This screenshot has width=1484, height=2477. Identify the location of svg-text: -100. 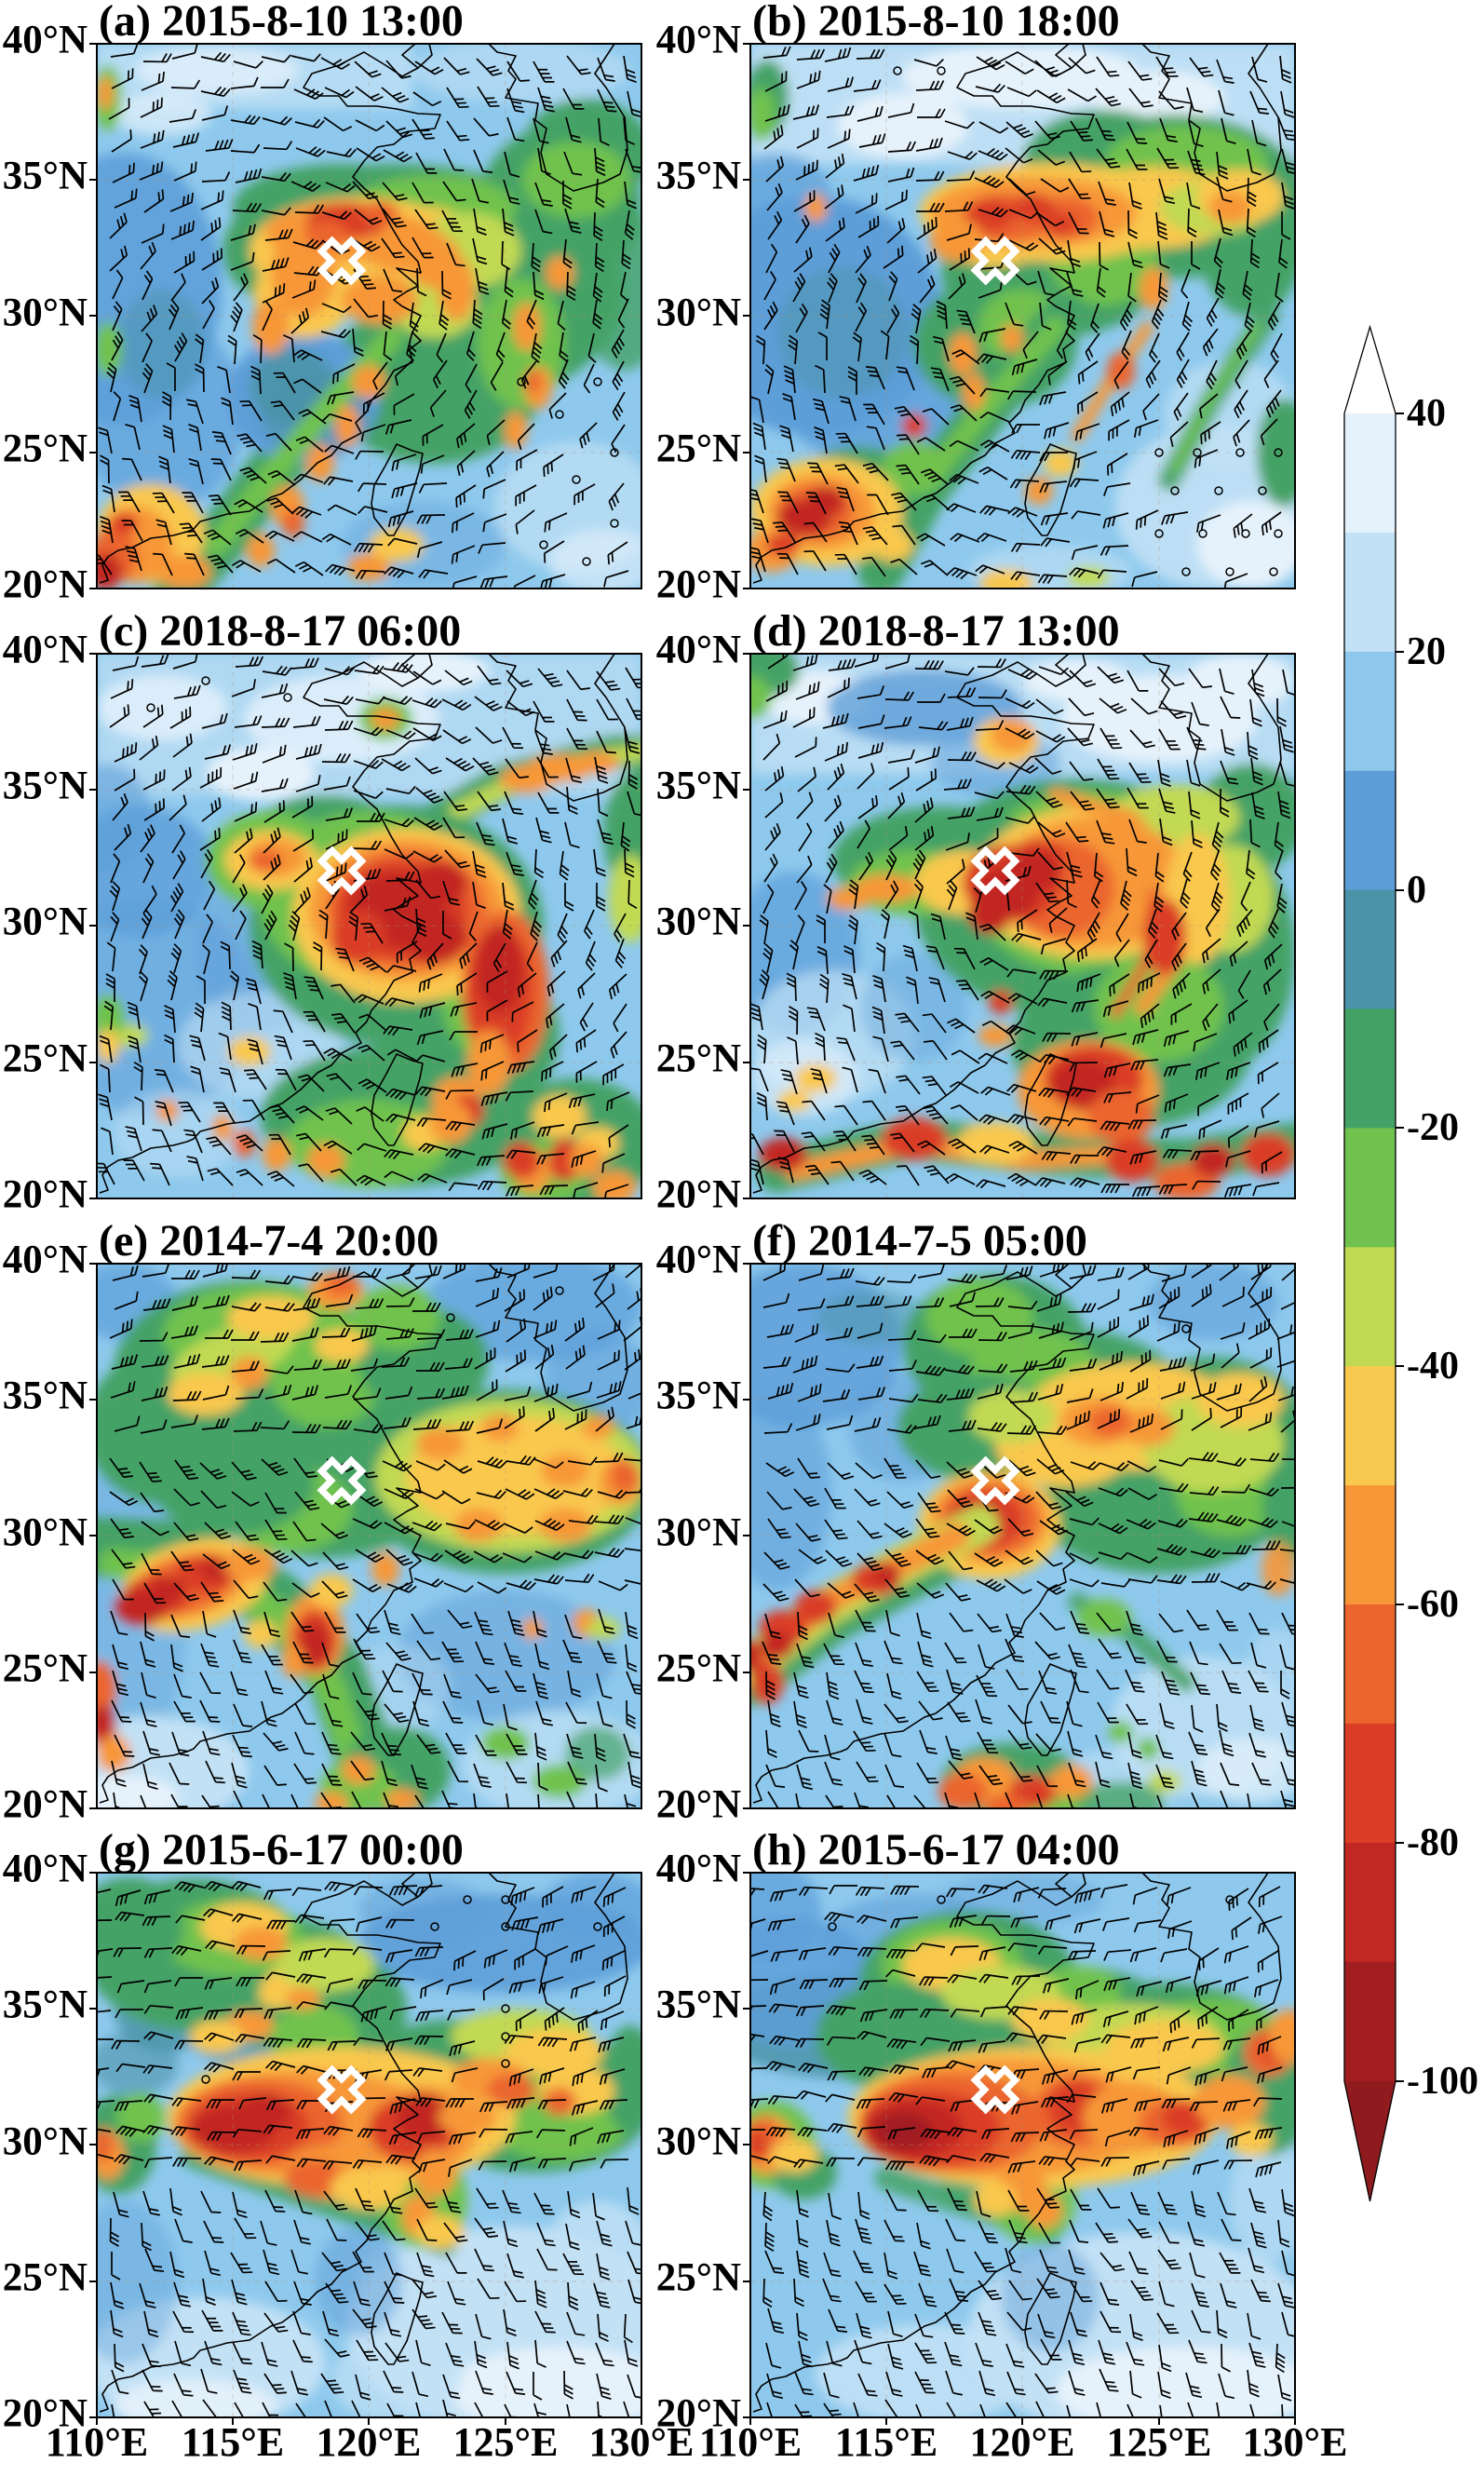
(1442, 2082).